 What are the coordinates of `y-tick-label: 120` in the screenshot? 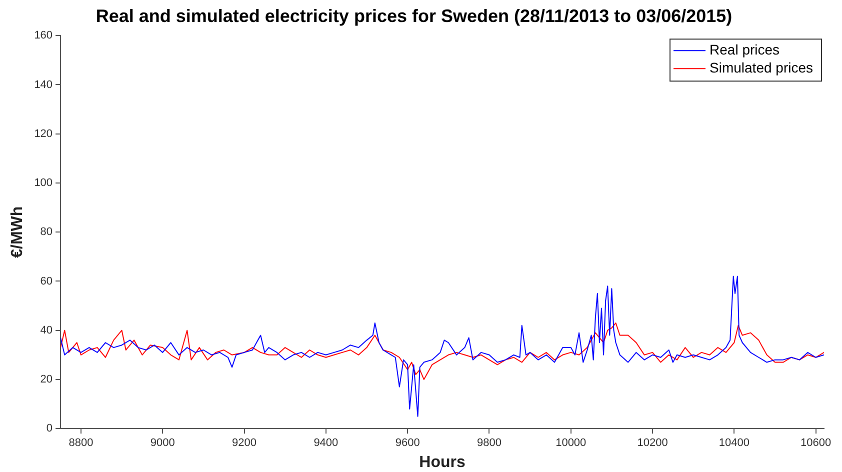 It's located at (43, 134).